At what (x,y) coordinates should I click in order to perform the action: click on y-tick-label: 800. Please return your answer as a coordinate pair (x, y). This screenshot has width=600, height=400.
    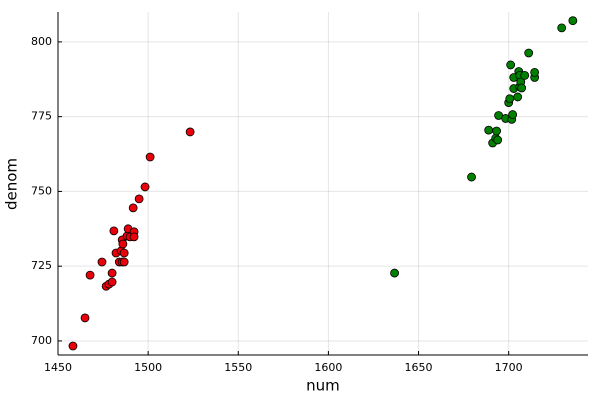
    Looking at the image, I should click on (41, 41).